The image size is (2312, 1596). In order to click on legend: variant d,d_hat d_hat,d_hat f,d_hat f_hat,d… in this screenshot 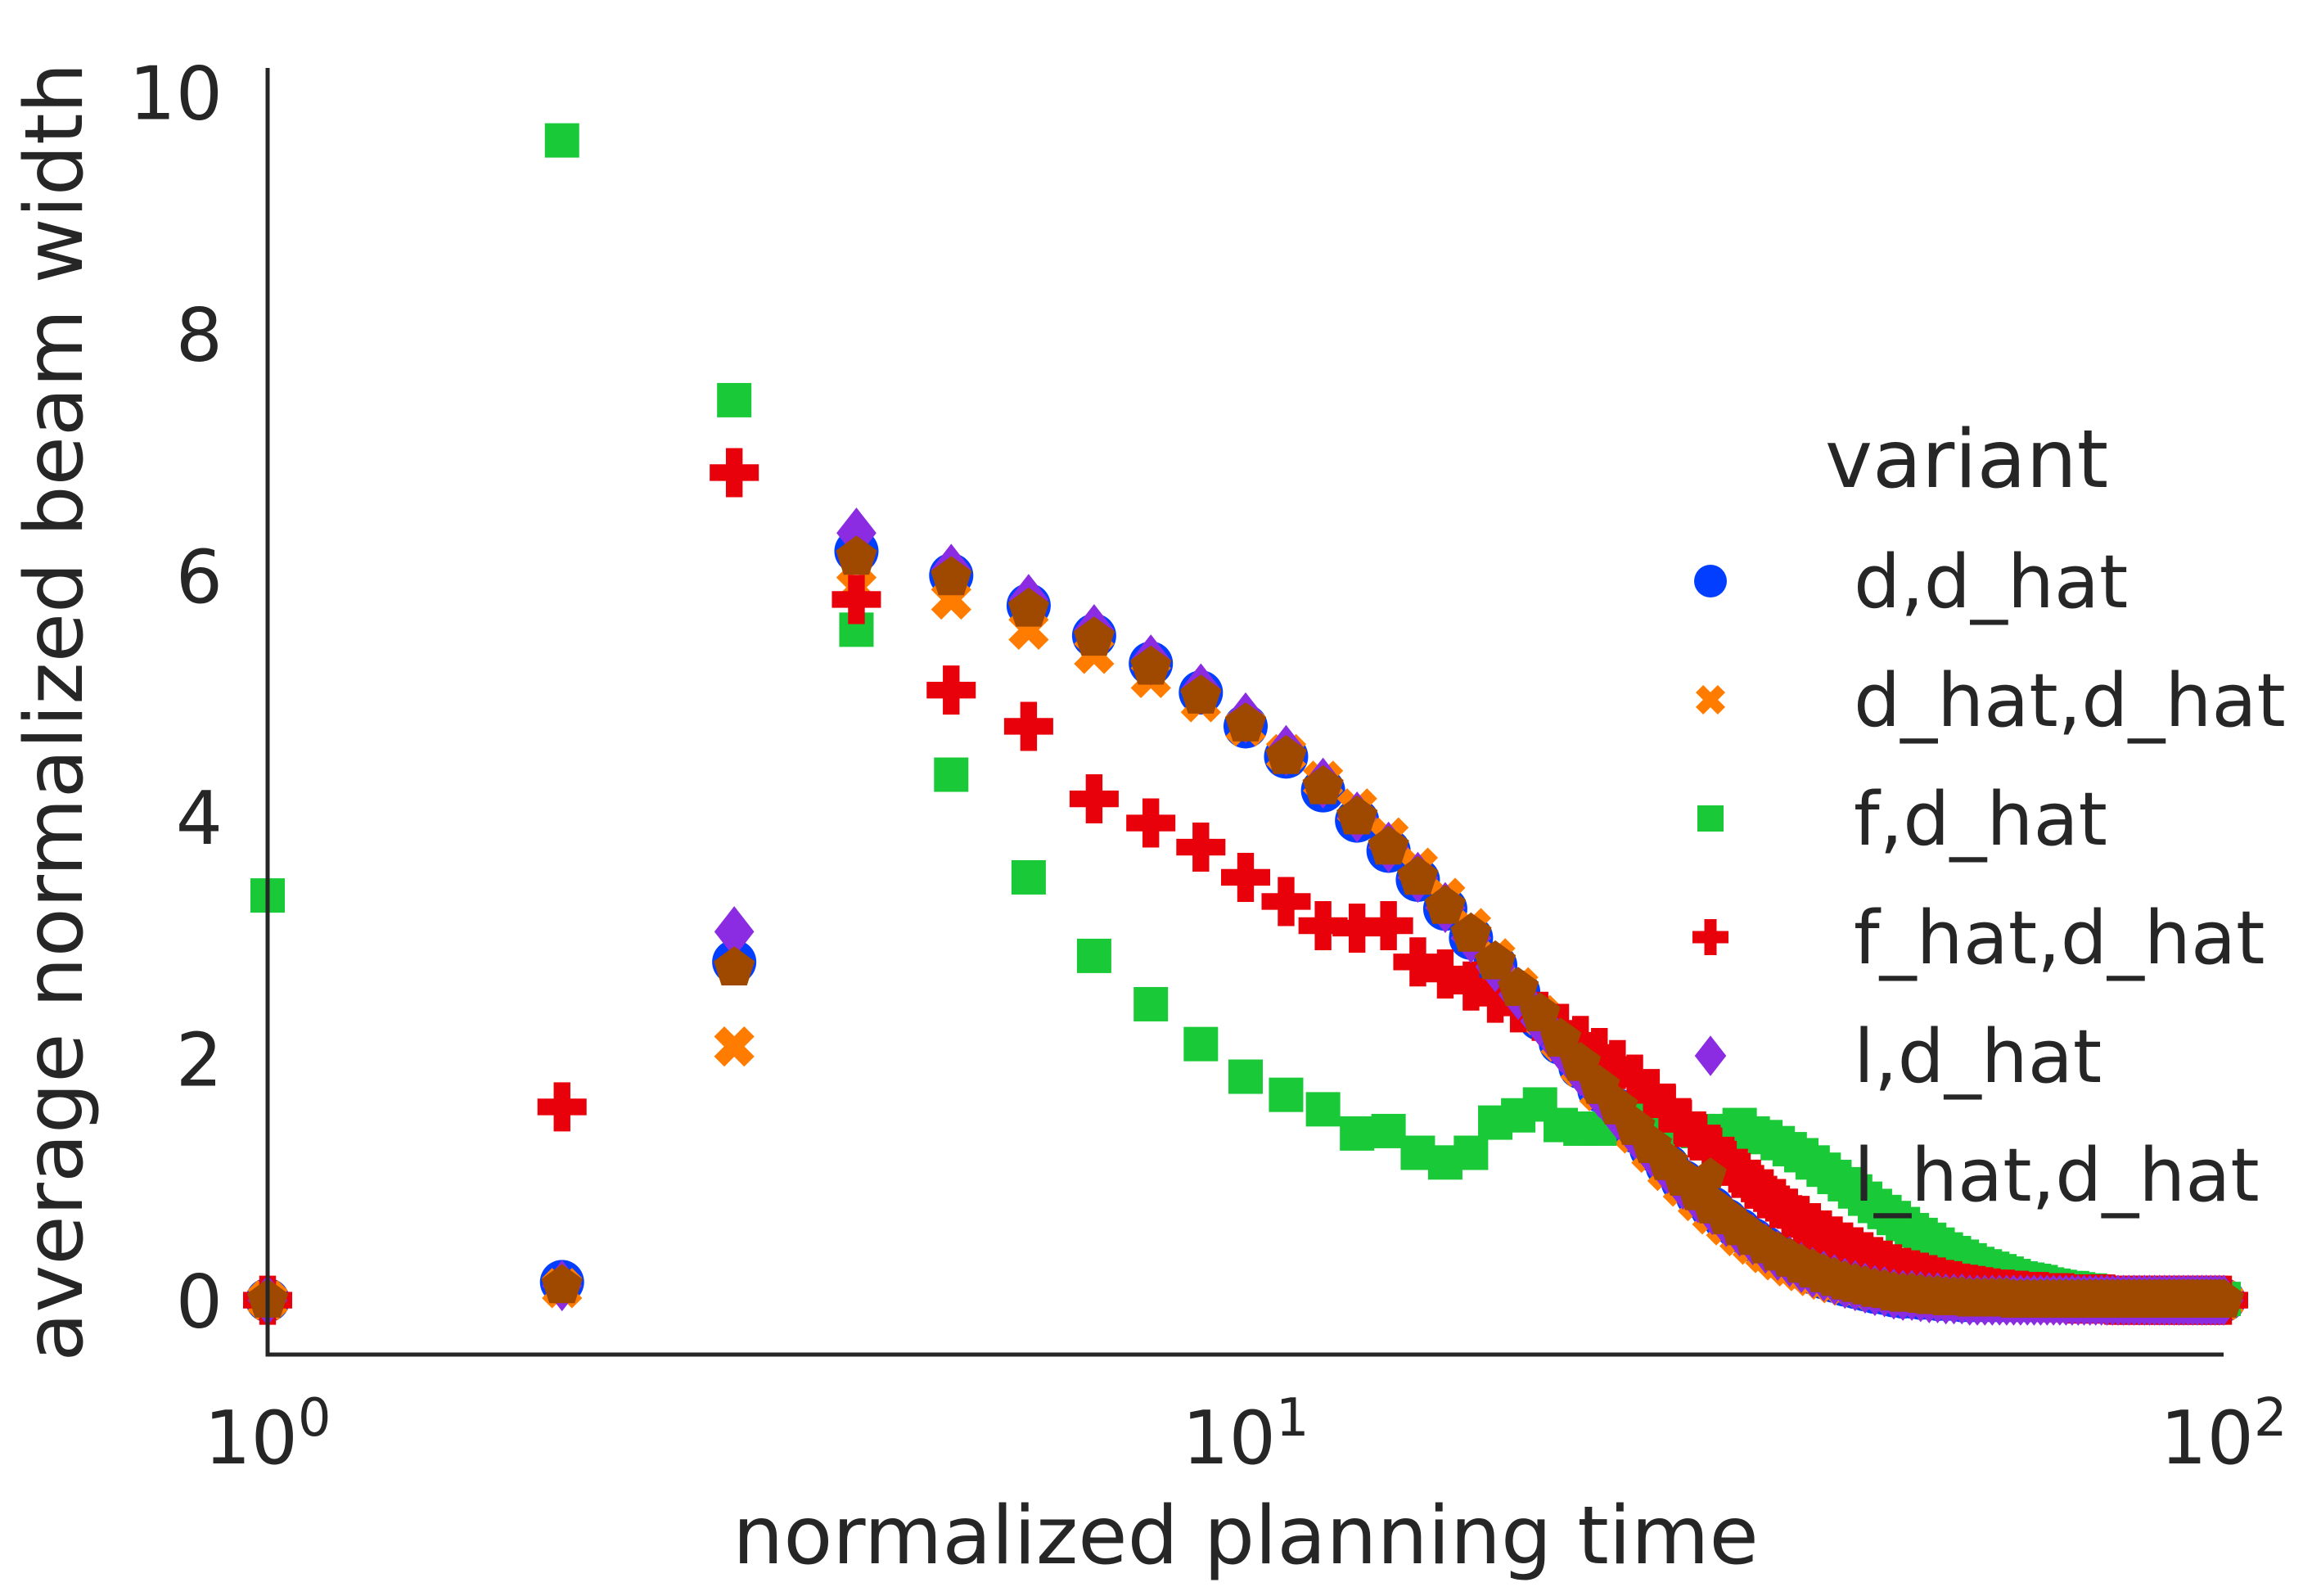, I will do `click(1989, 816)`.